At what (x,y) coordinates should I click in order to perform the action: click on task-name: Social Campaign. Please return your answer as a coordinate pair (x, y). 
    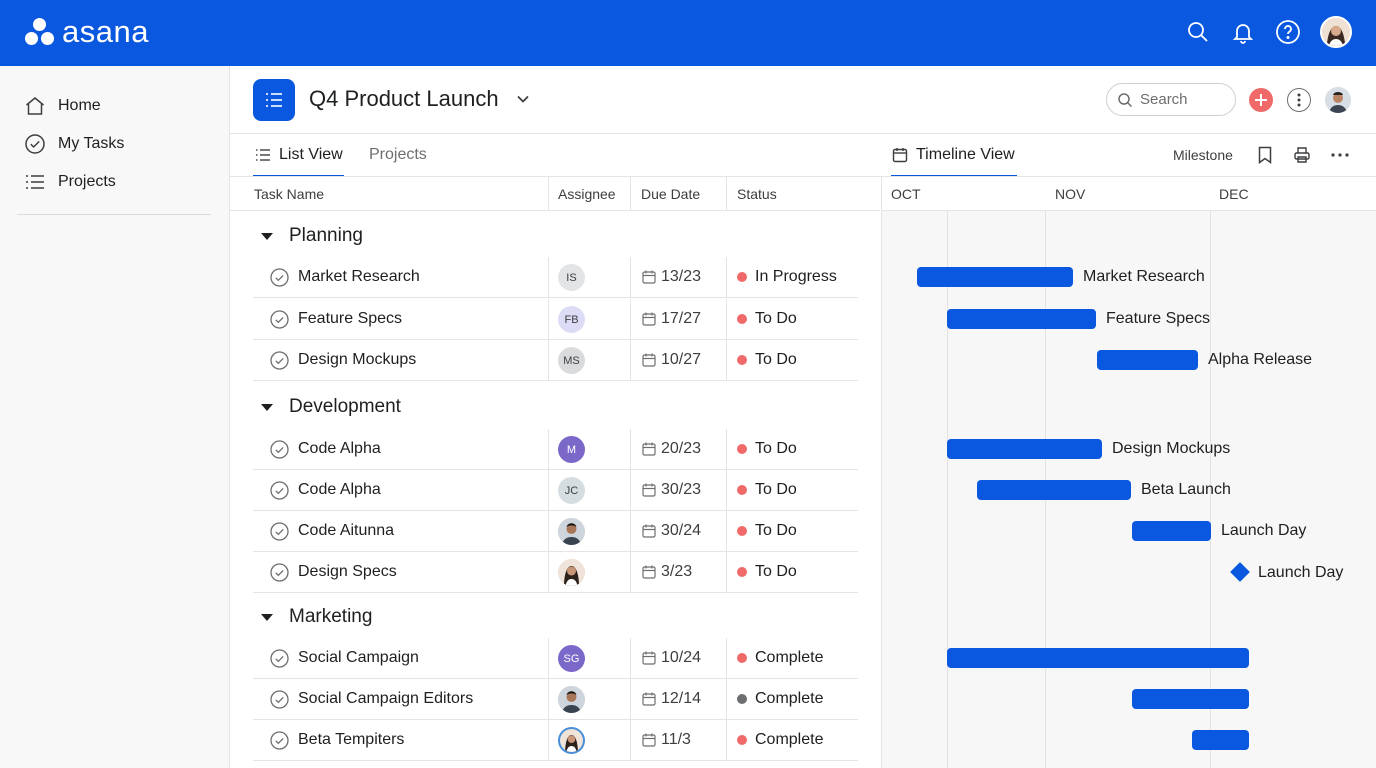
    Looking at the image, I should click on (358, 657).